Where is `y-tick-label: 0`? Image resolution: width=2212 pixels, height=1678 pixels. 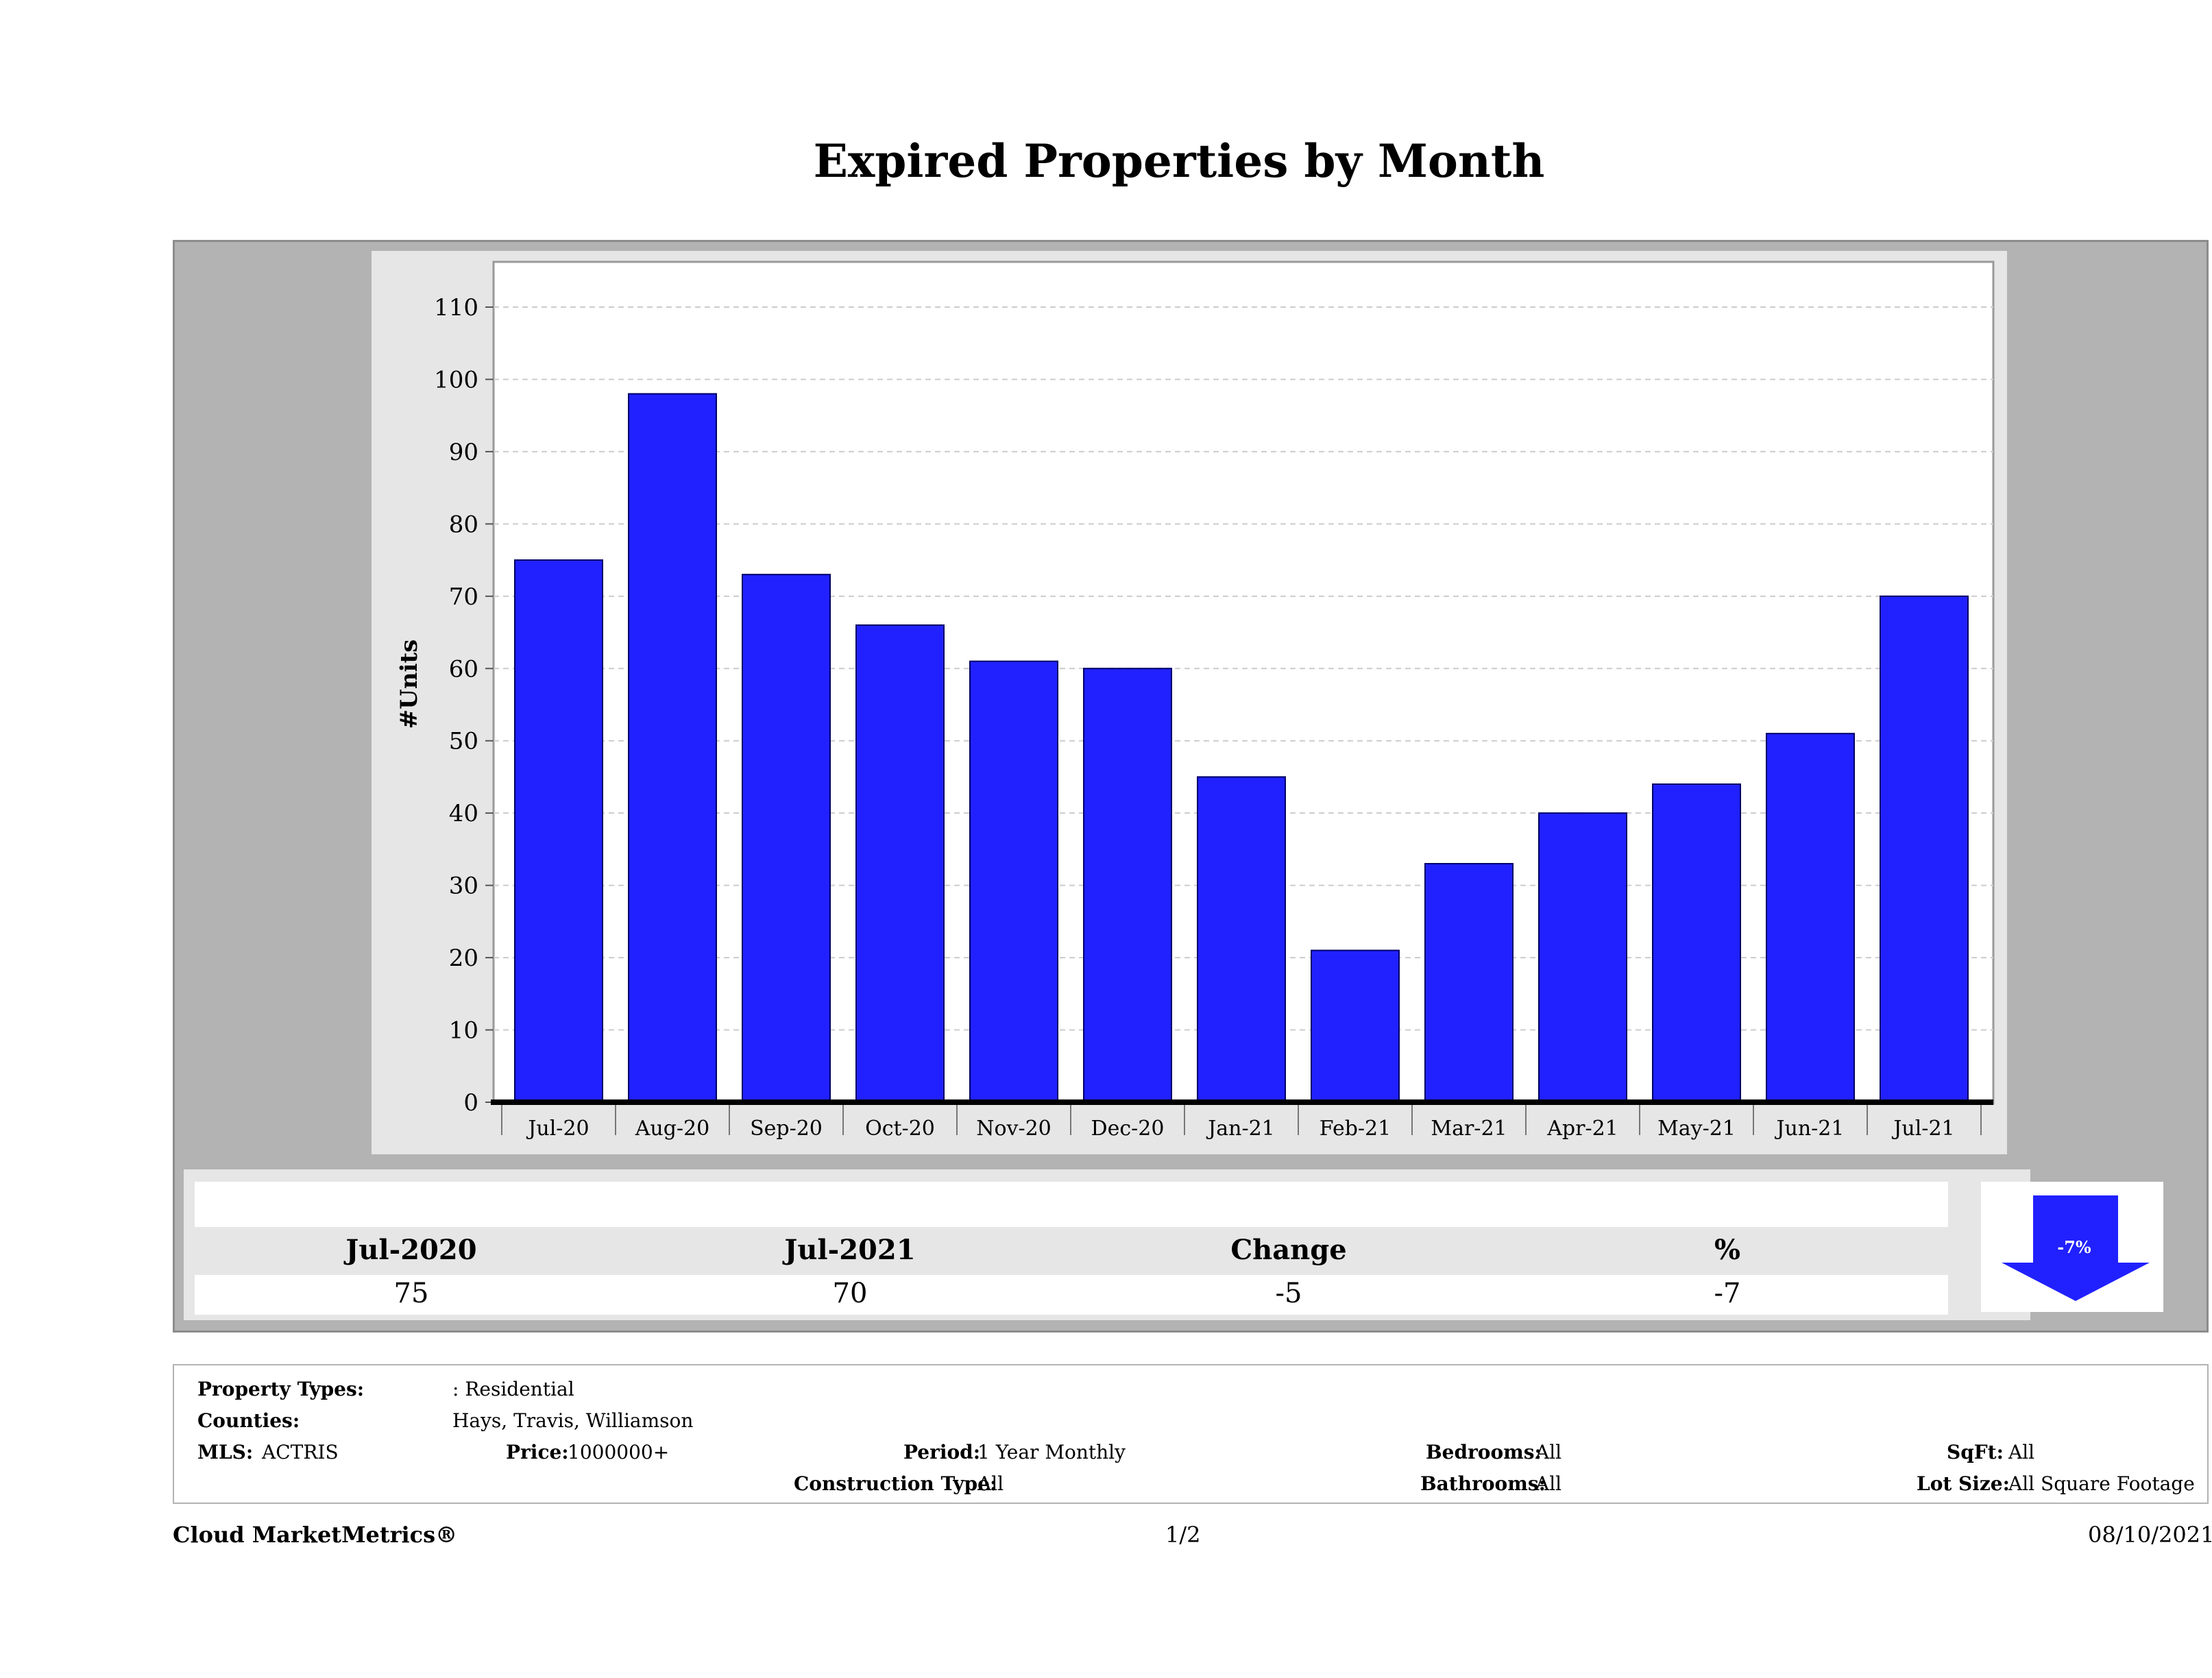
y-tick-label: 0 is located at coordinates (470, 1103).